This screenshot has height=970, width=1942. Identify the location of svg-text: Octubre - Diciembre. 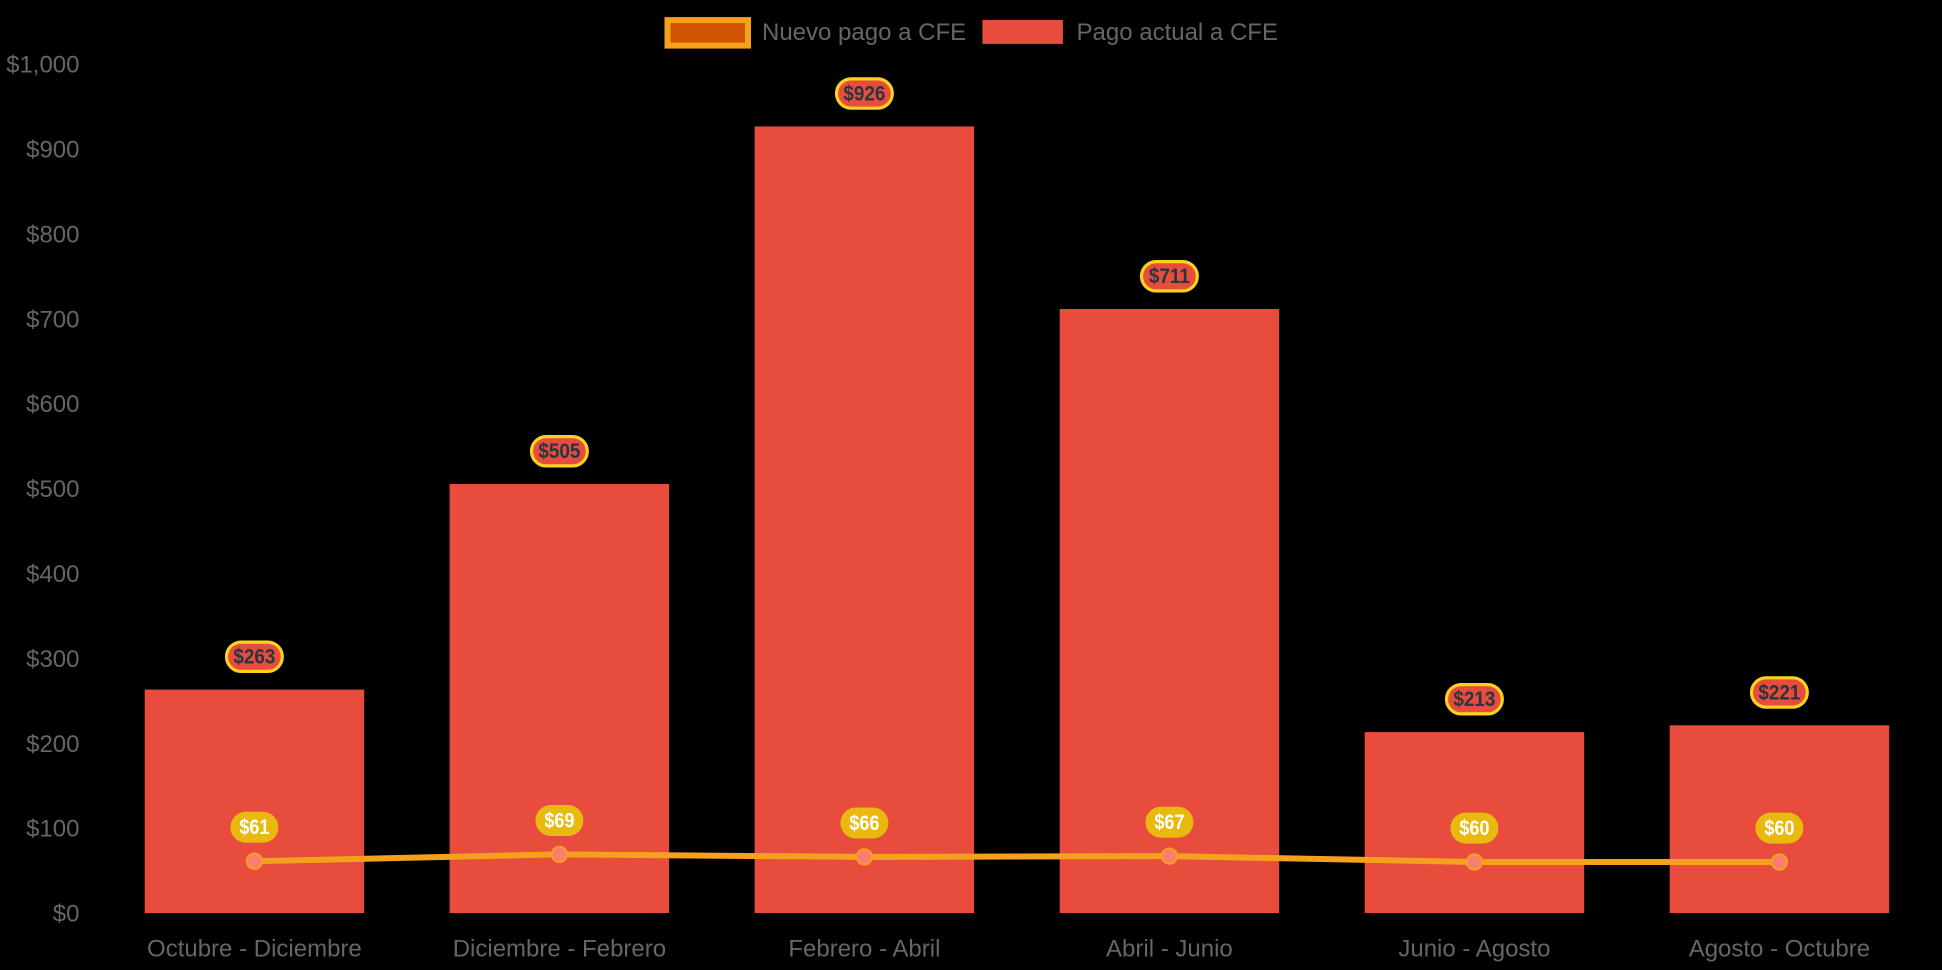
(254, 949).